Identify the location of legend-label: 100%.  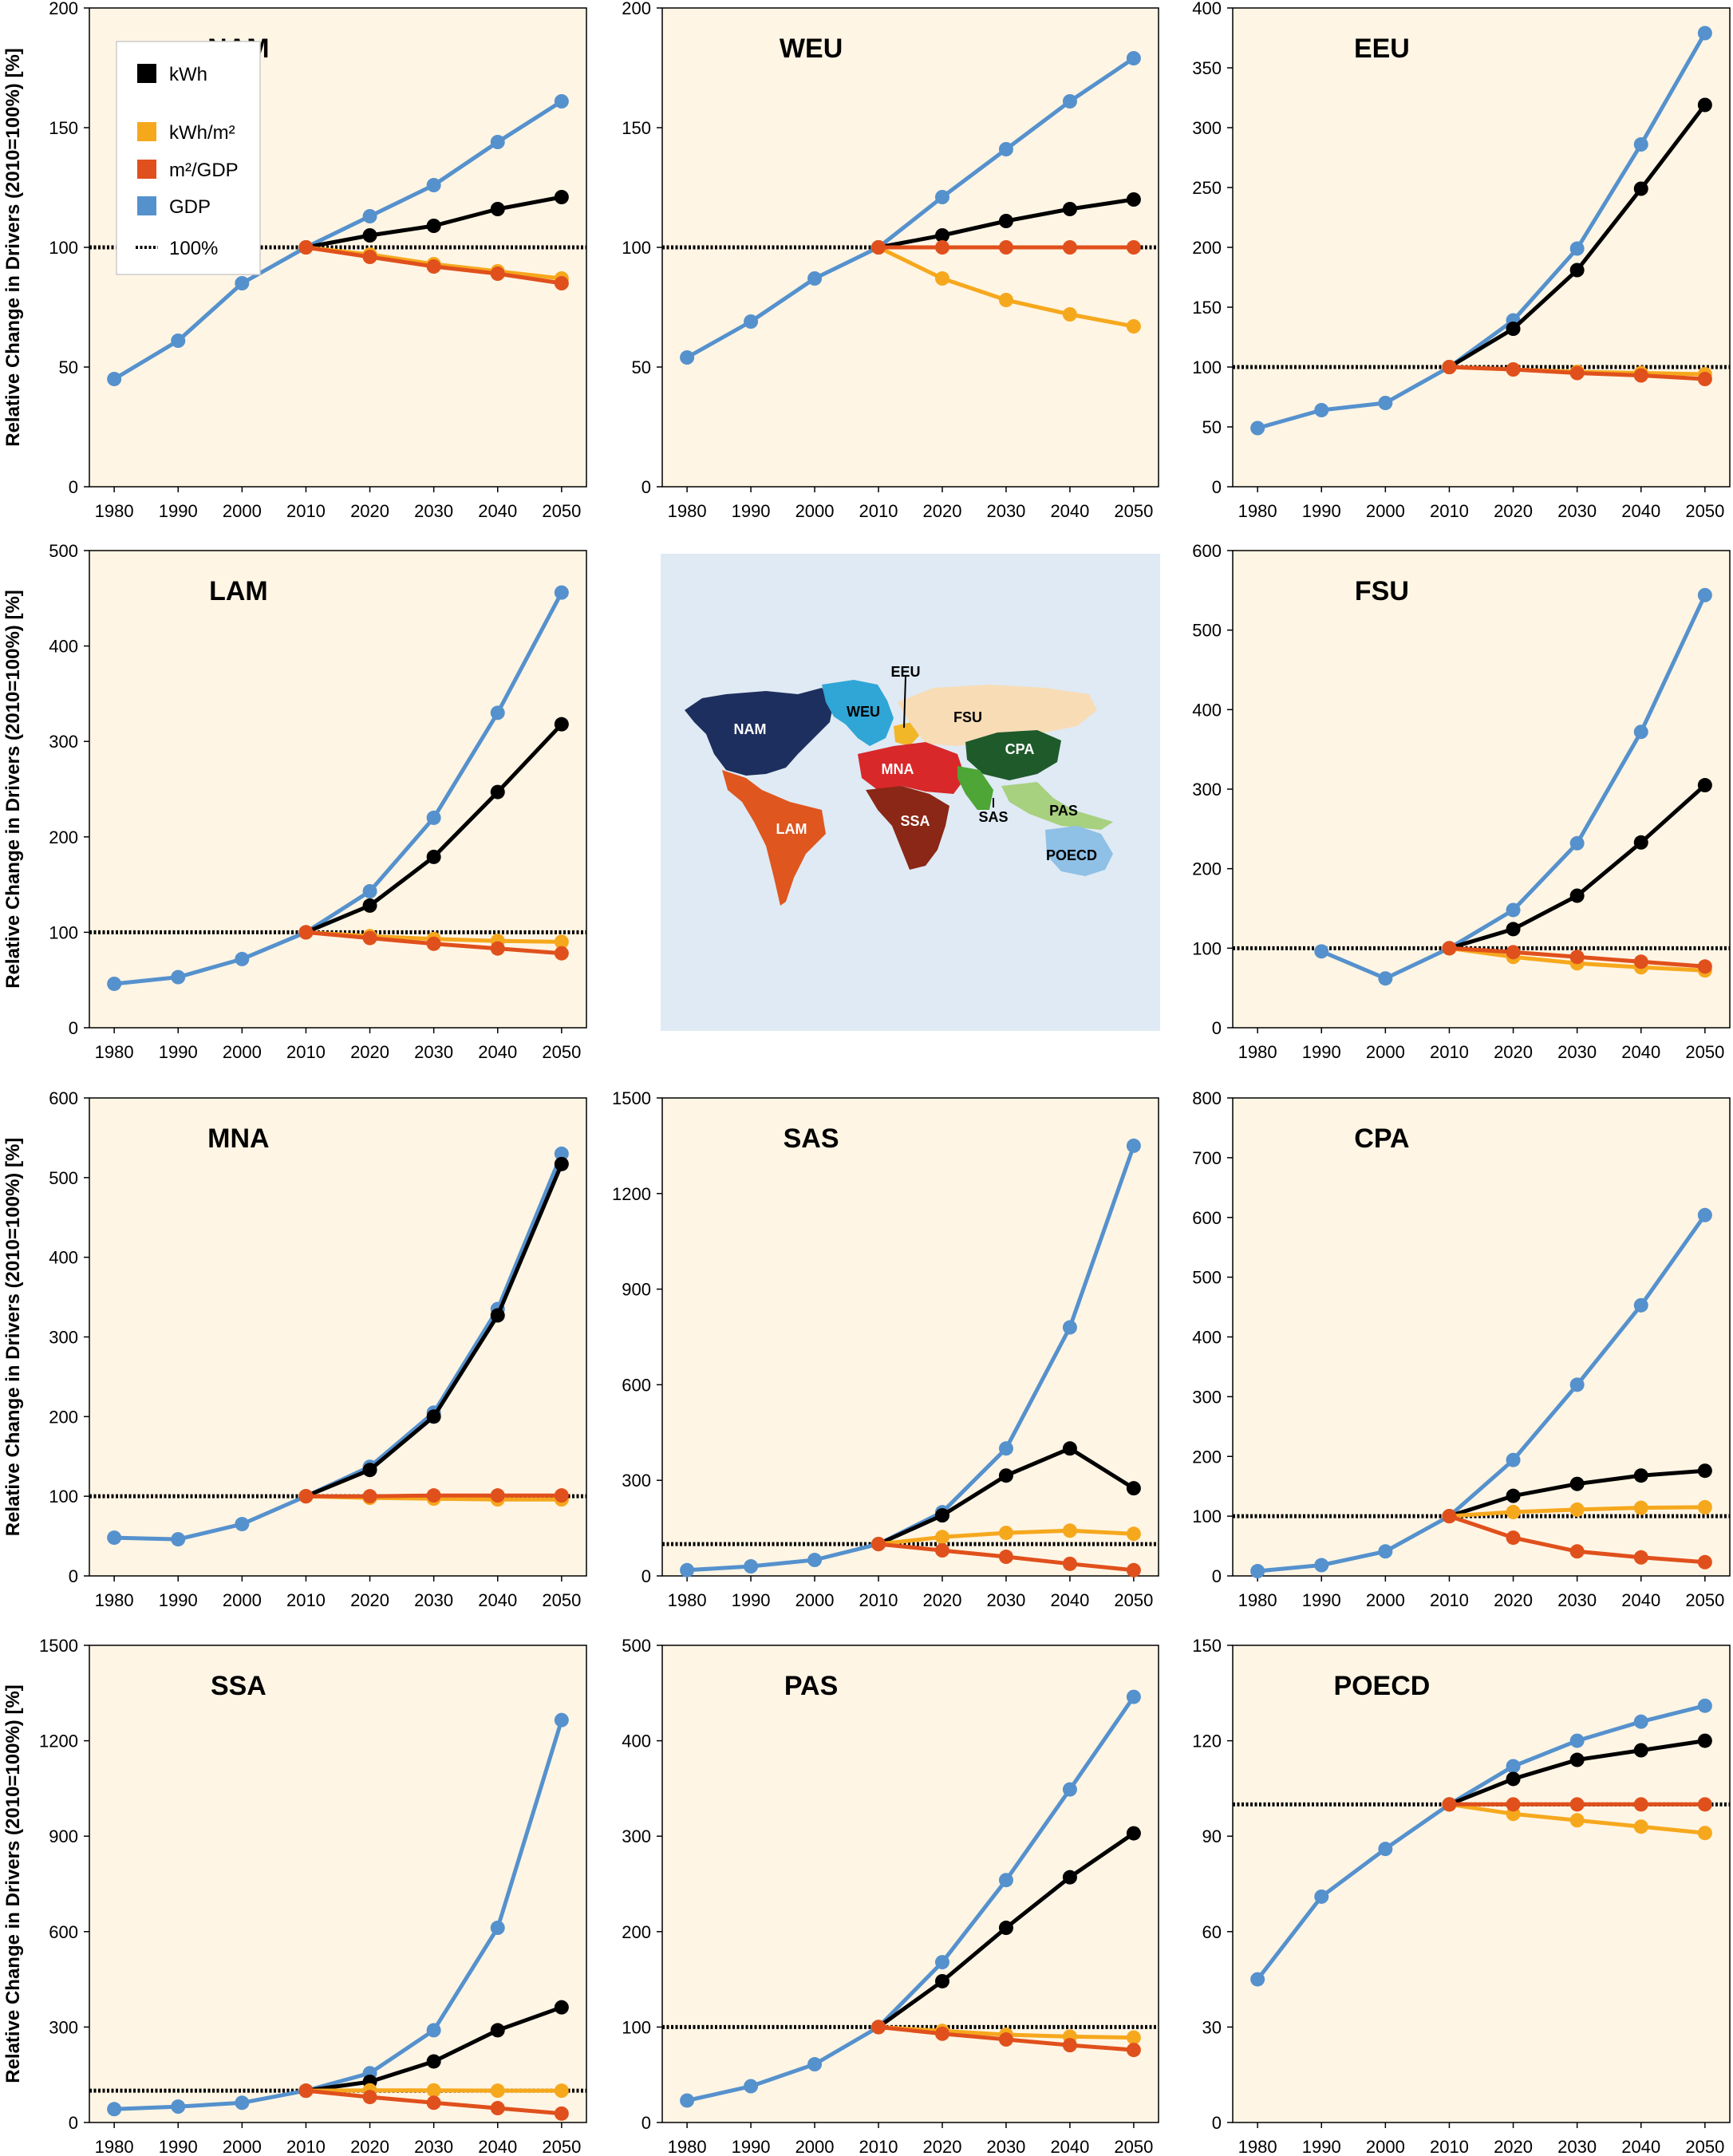
(193, 248).